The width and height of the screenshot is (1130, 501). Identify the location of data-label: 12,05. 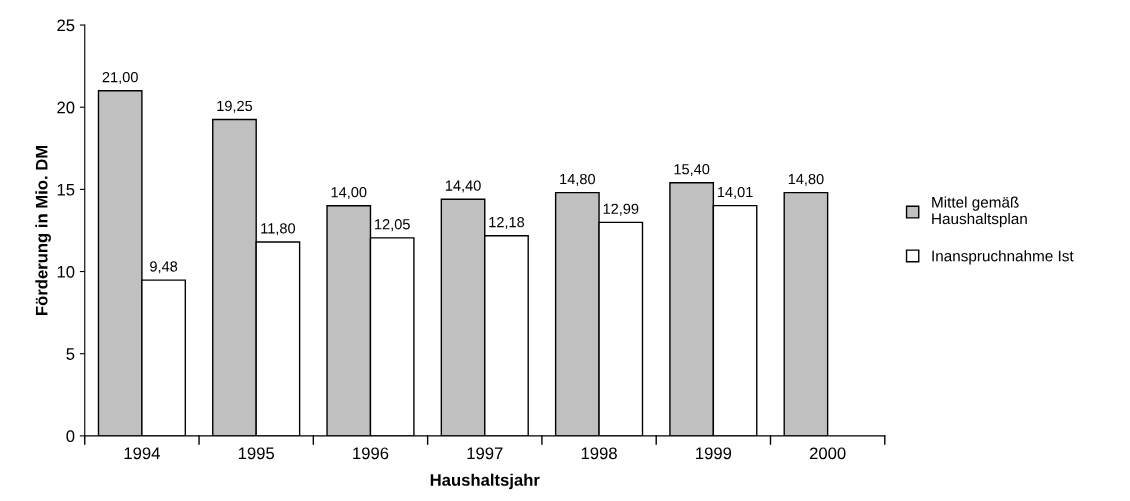
(392, 225).